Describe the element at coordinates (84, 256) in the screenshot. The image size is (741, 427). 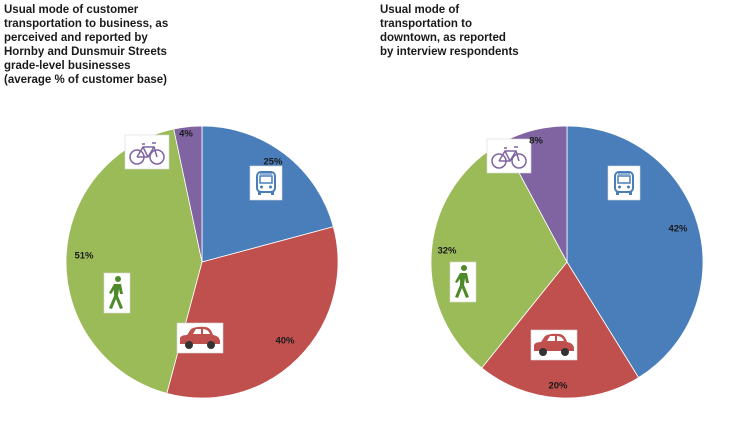
I see `data-label-walk: 51%` at that location.